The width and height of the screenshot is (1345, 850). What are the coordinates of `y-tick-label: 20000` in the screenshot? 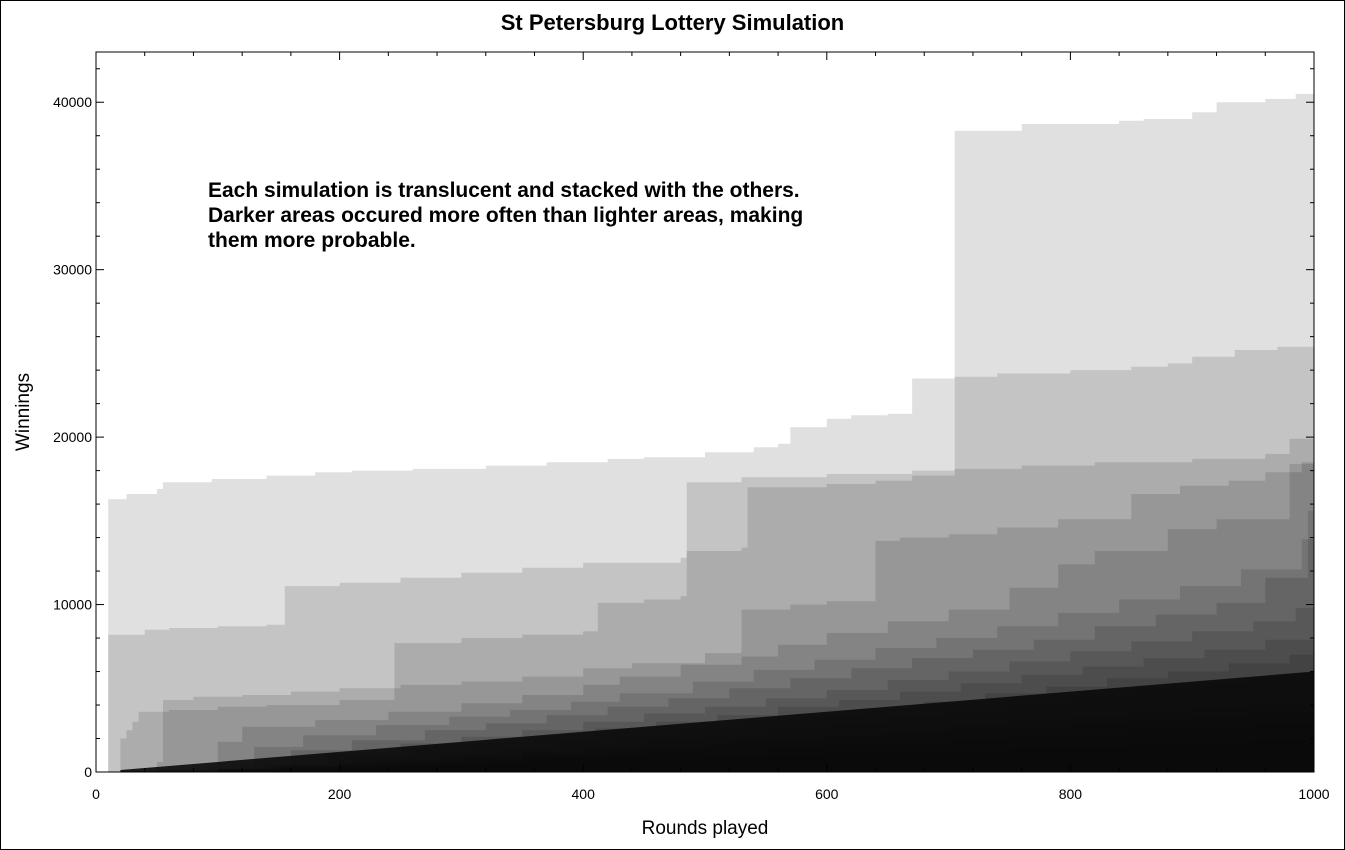 It's located at (72, 437).